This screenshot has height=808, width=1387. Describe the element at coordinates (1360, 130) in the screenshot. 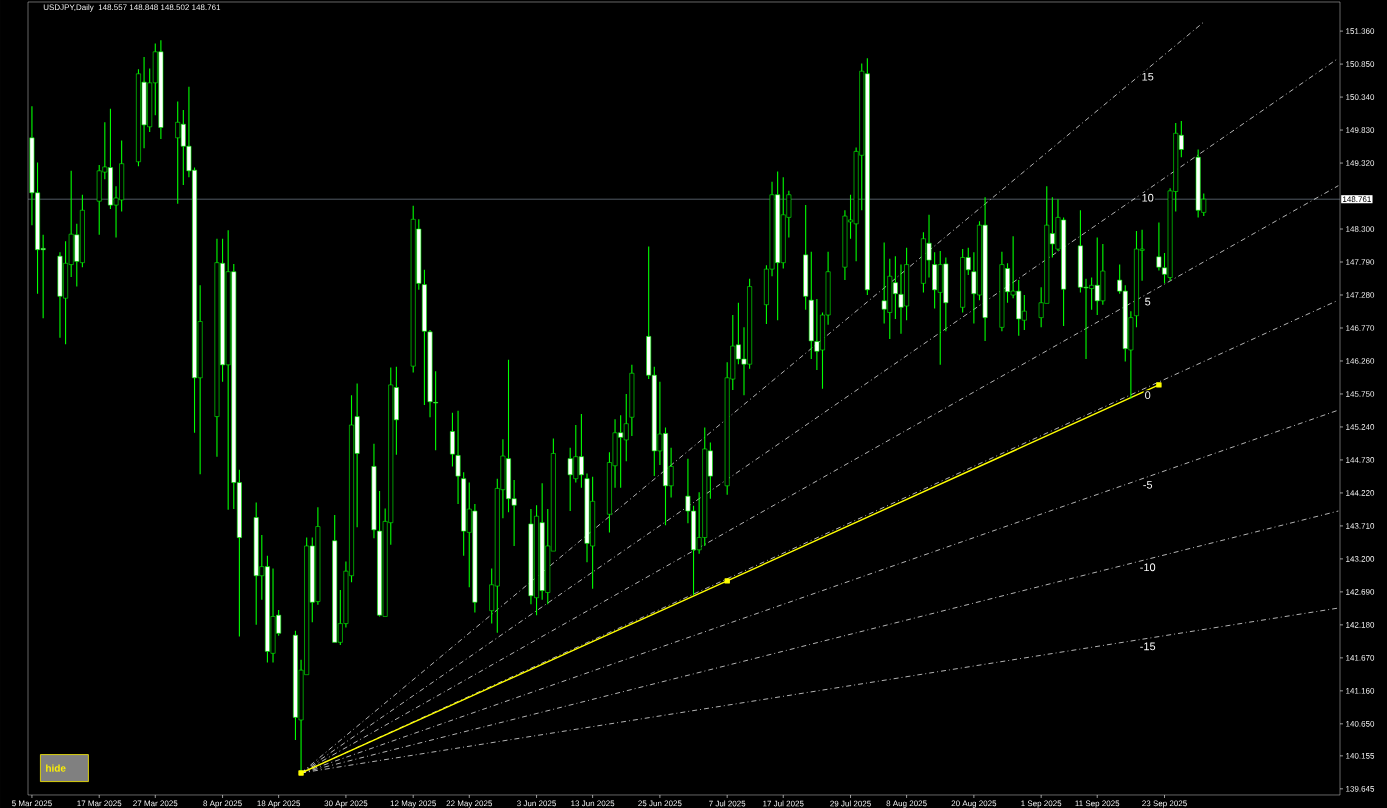

I see `y-tick-label: 149.830` at that location.